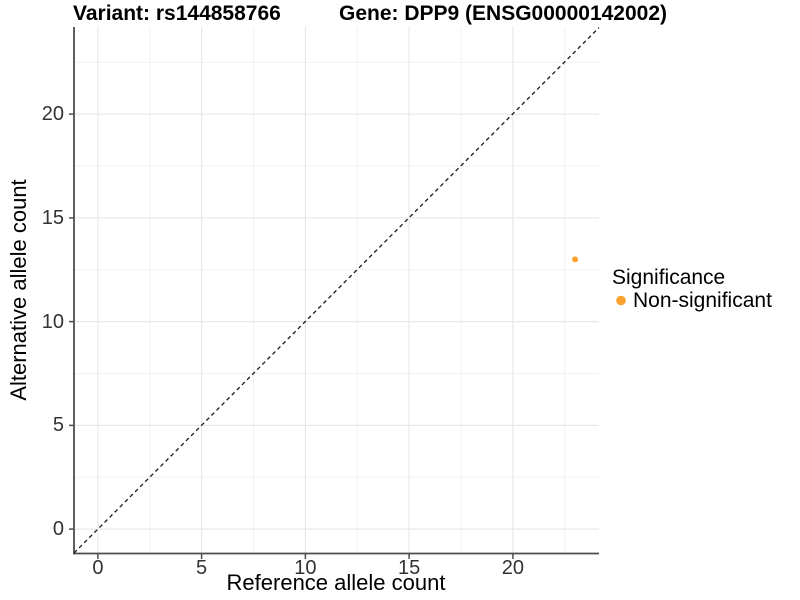 The height and width of the screenshot is (600, 800). What do you see at coordinates (621, 300) in the screenshot?
I see `legend-key-dot` at bounding box center [621, 300].